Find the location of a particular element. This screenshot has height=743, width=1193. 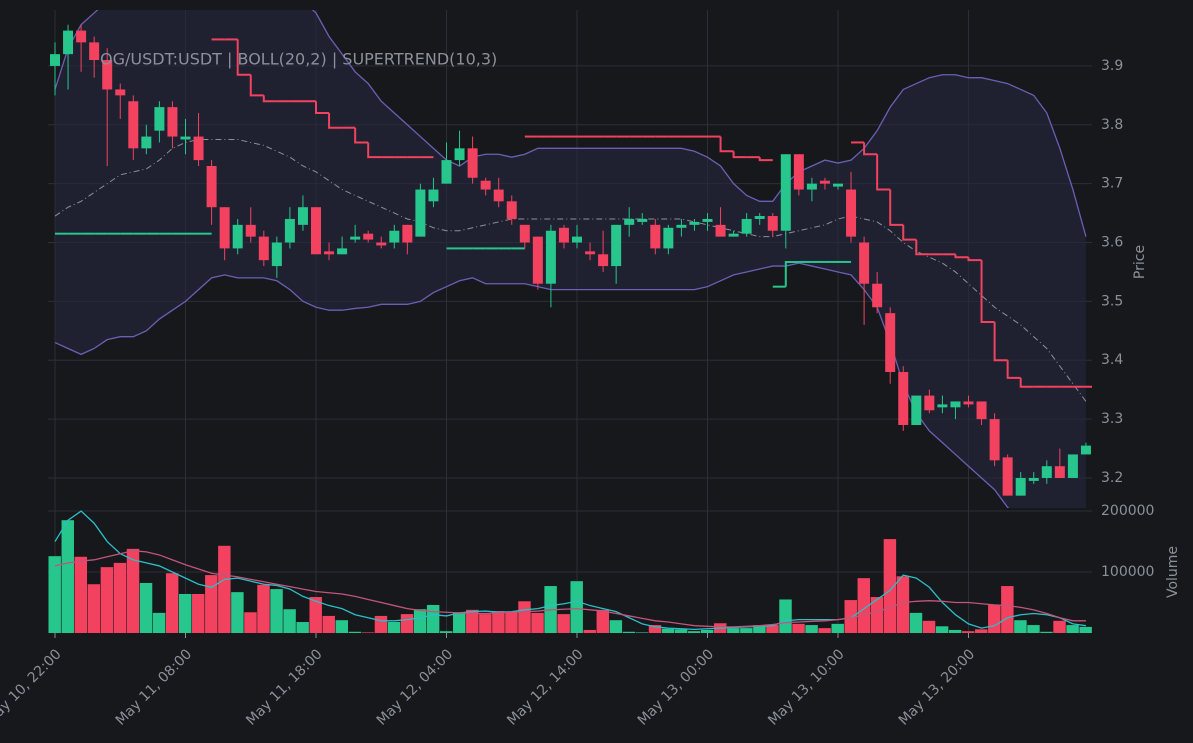

y-tick-label: 3.2 is located at coordinates (1112, 478).